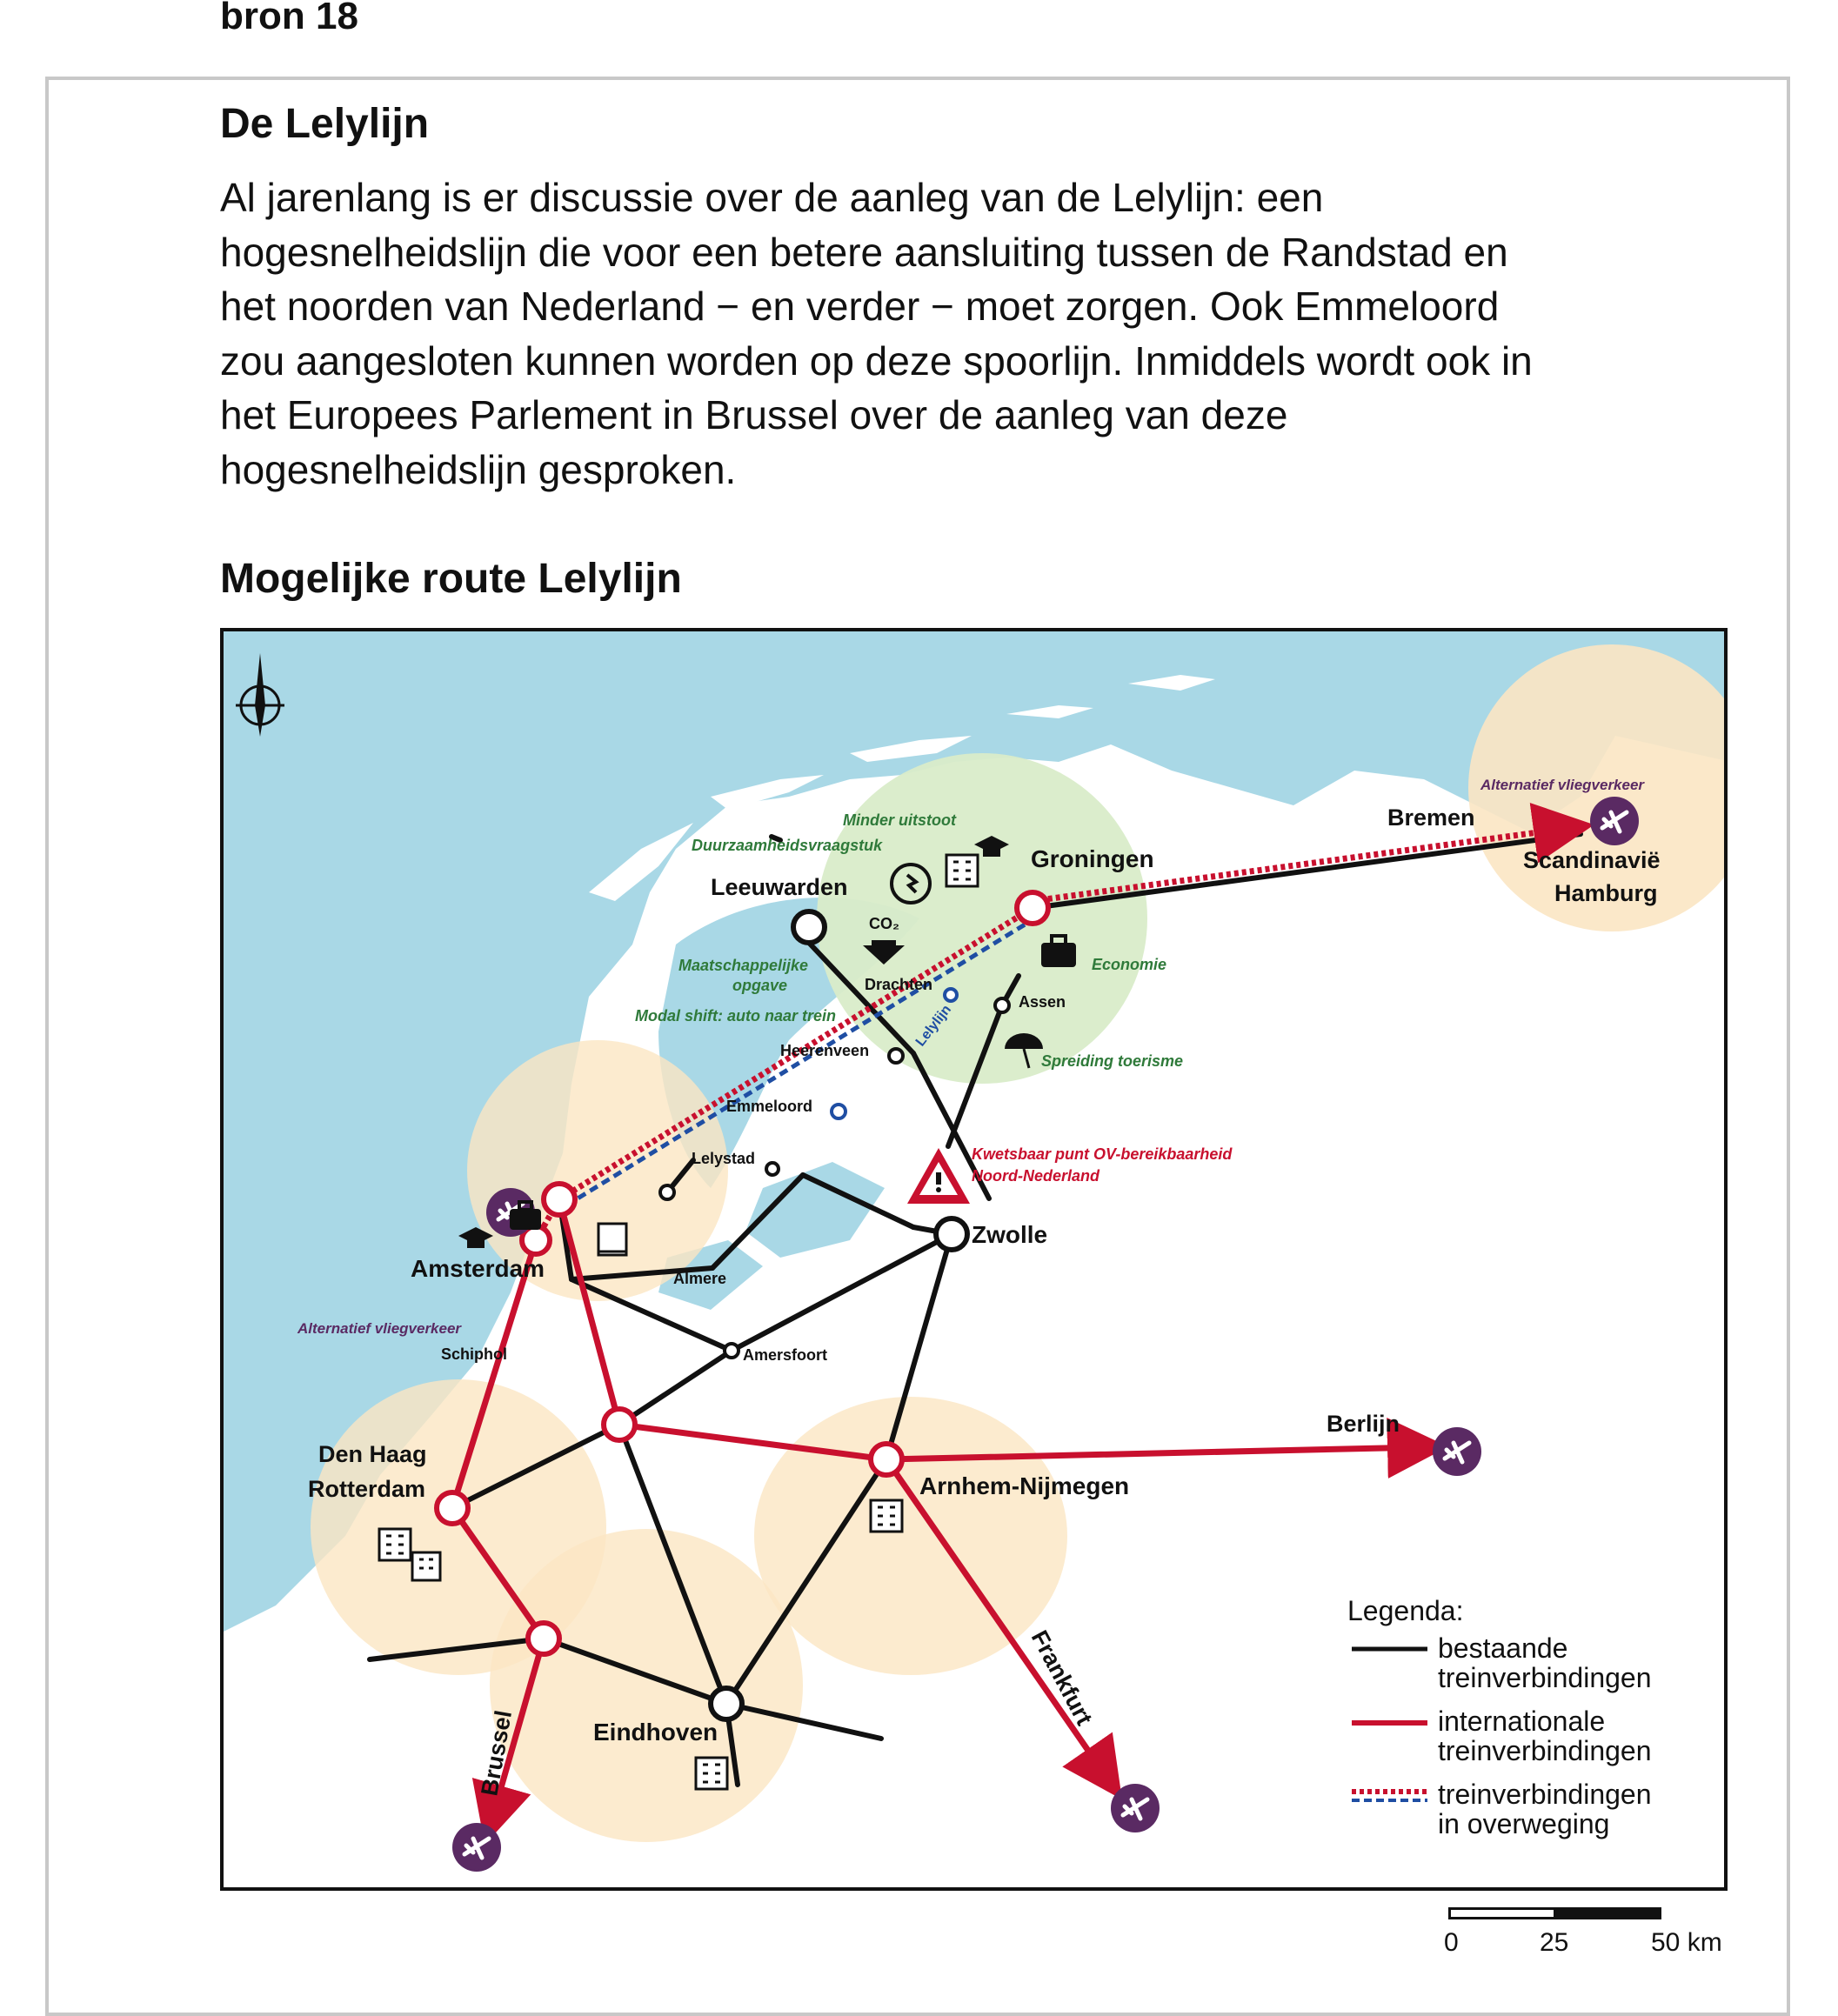 This screenshot has width=1838, height=2016. What do you see at coordinates (839, 1111) in the screenshot?
I see `station-emmeloord` at bounding box center [839, 1111].